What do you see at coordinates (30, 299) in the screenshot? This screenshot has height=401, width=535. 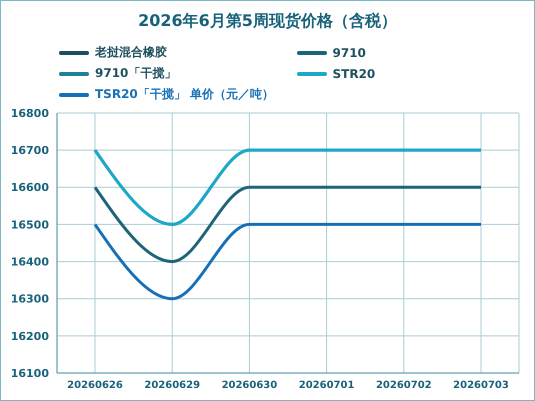 I see `y-tick-label: 16300` at bounding box center [30, 299].